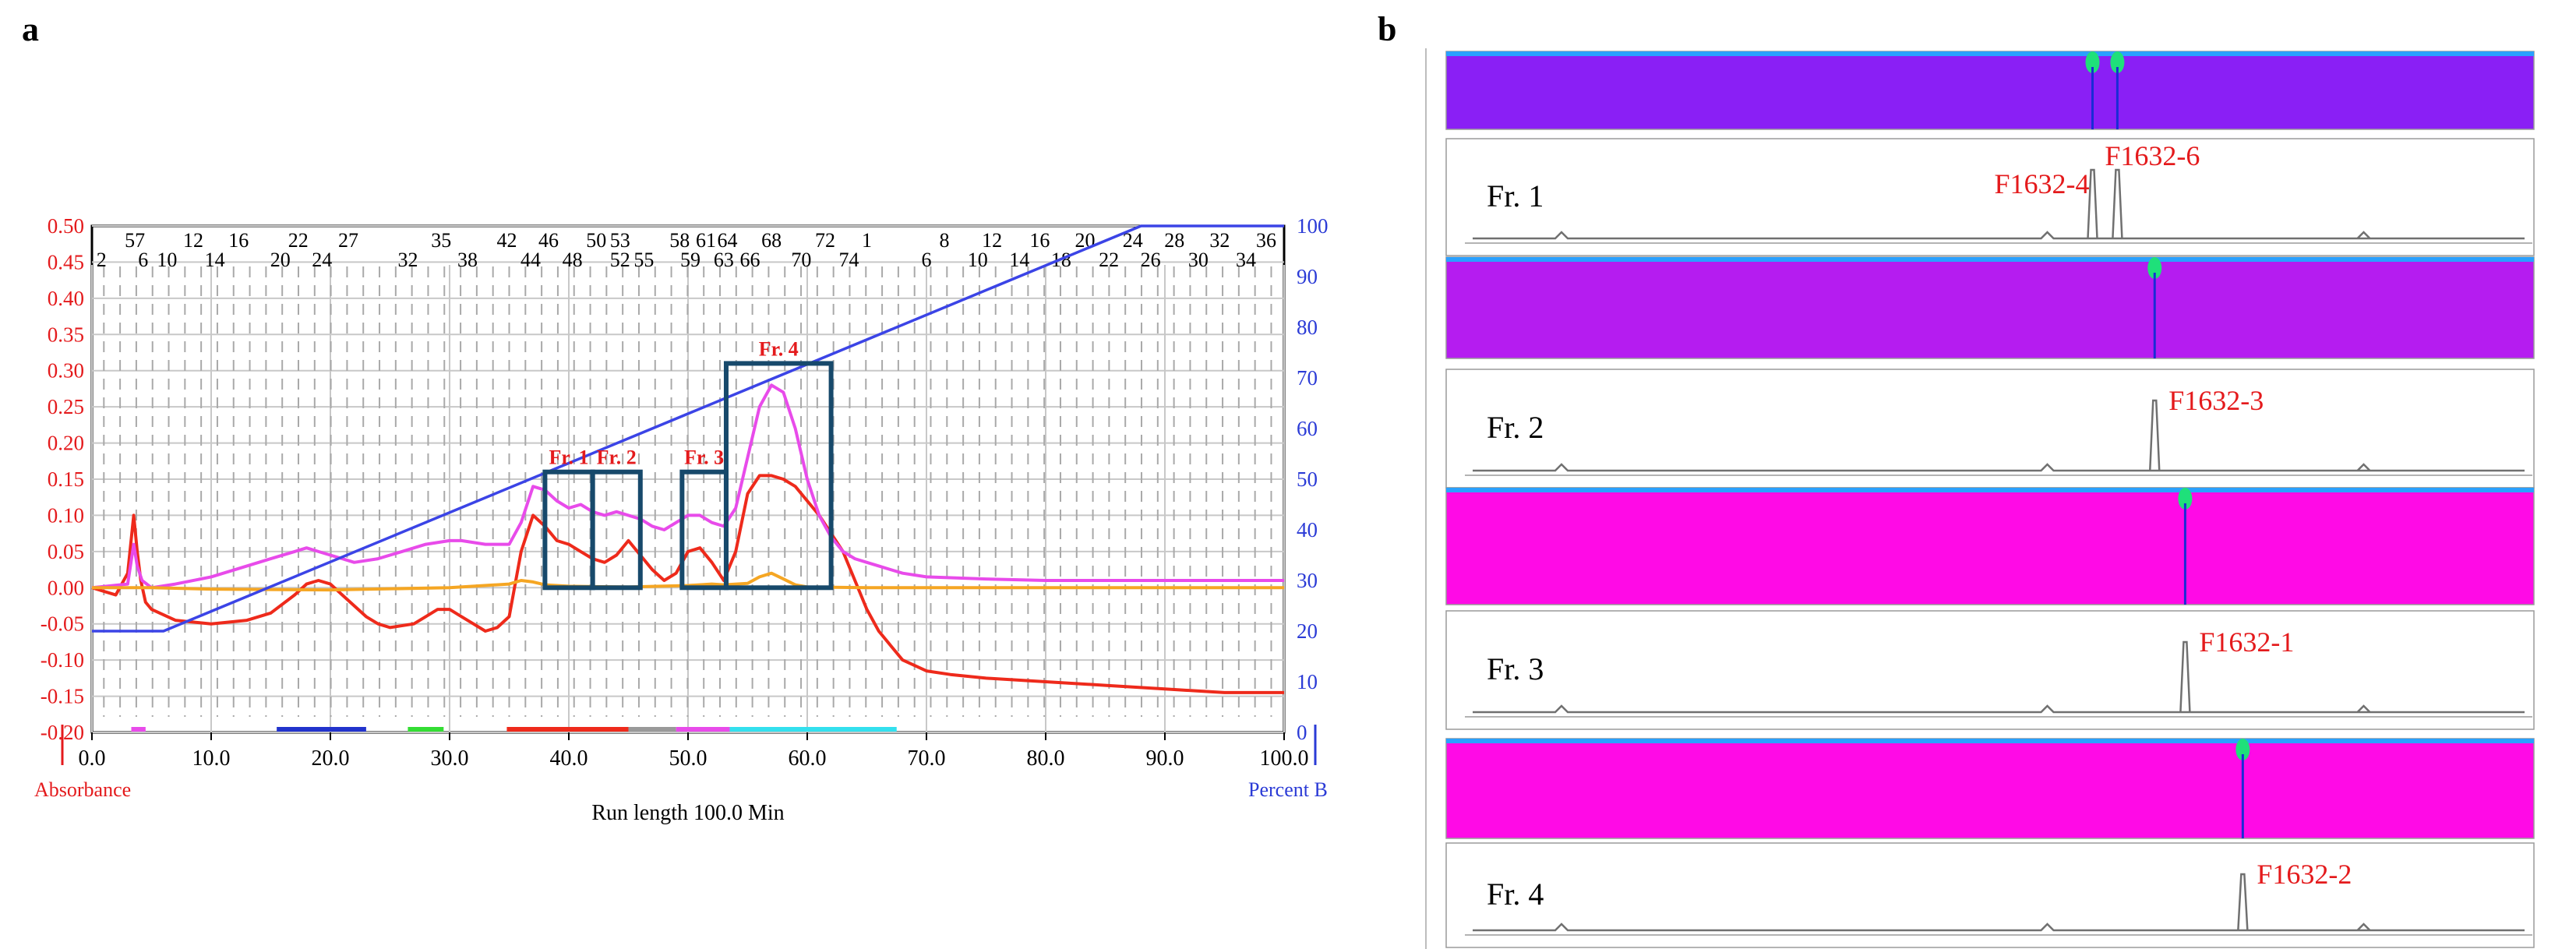  What do you see at coordinates (66, 226) in the screenshot?
I see `y-left-tick-label: 0.50` at bounding box center [66, 226].